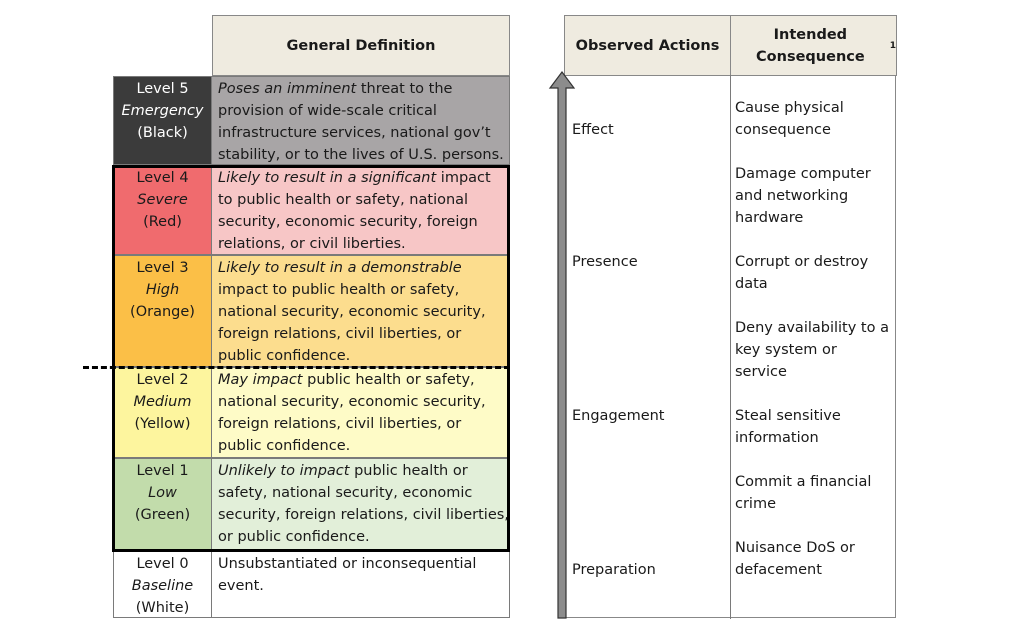 This screenshot has height=631, width=1011. I want to click on level-number: Level 4, so click(162, 178).